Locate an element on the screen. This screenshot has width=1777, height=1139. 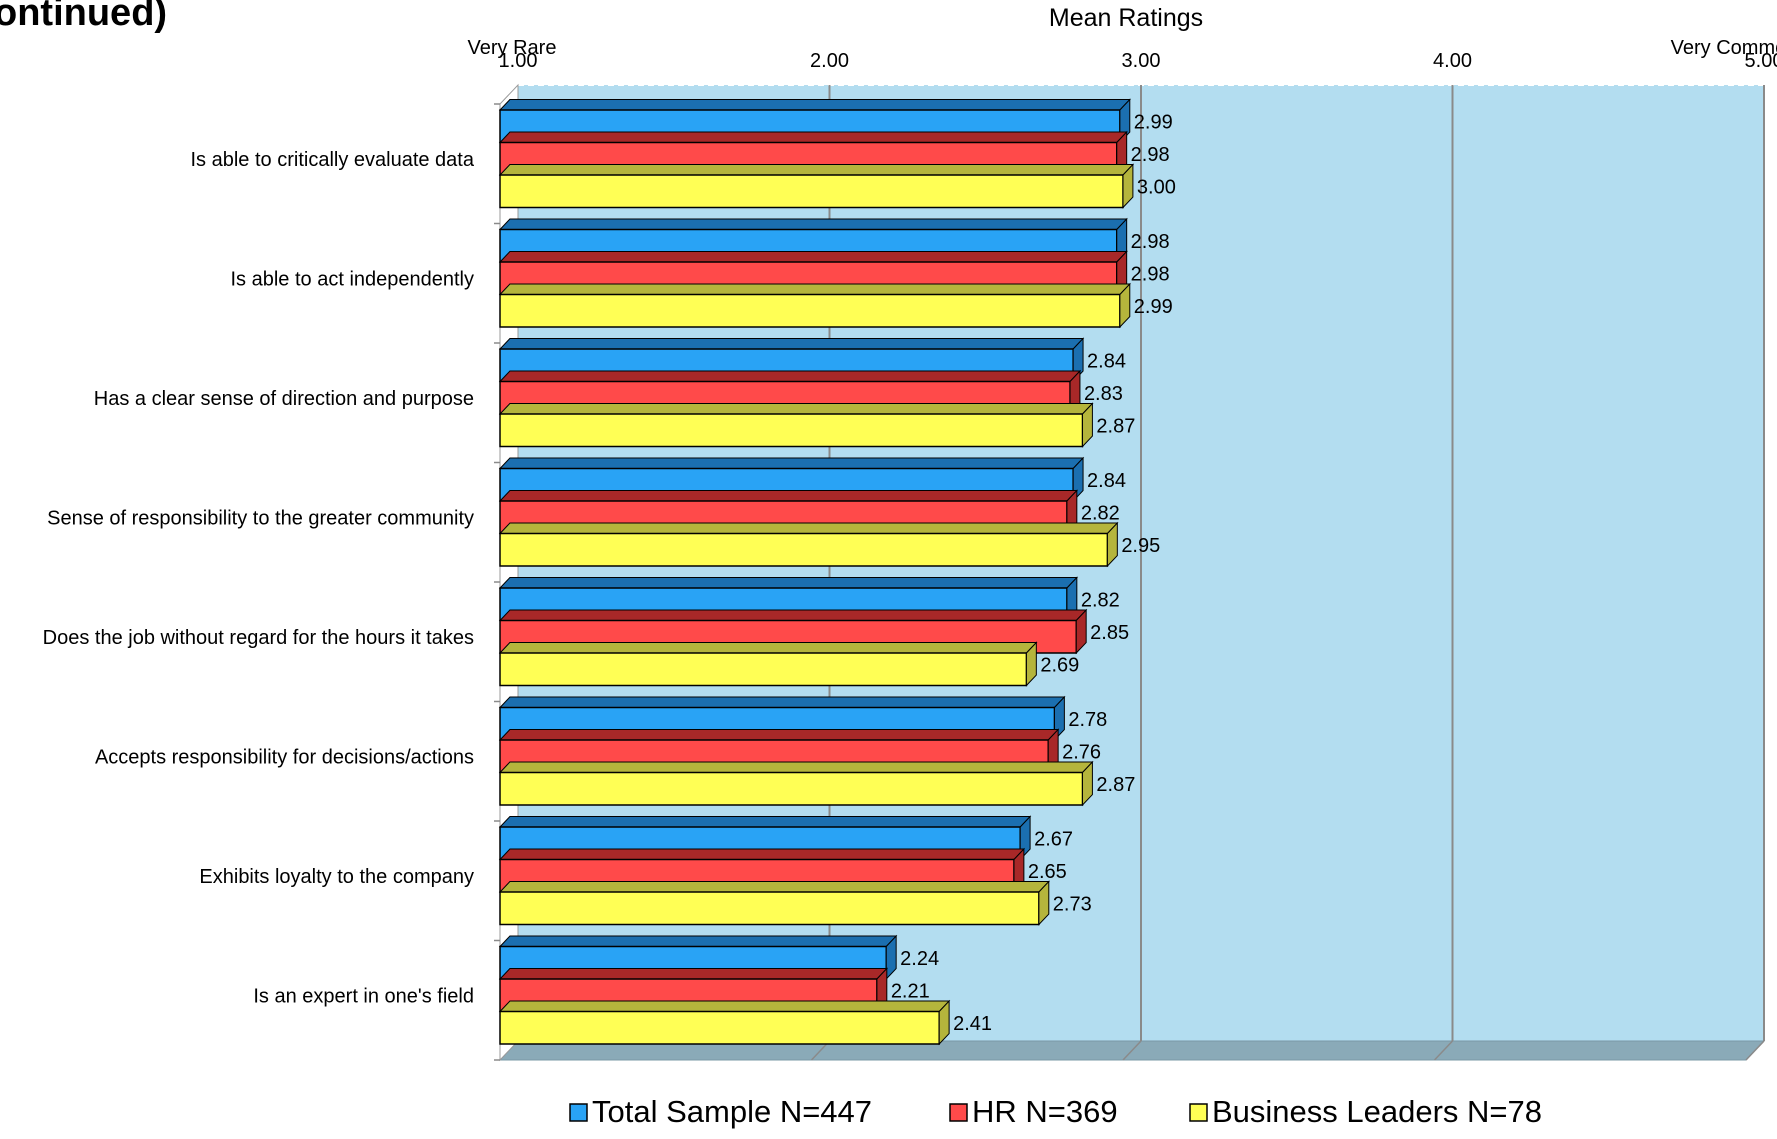
data-label: 2.95 is located at coordinates (1140, 546).